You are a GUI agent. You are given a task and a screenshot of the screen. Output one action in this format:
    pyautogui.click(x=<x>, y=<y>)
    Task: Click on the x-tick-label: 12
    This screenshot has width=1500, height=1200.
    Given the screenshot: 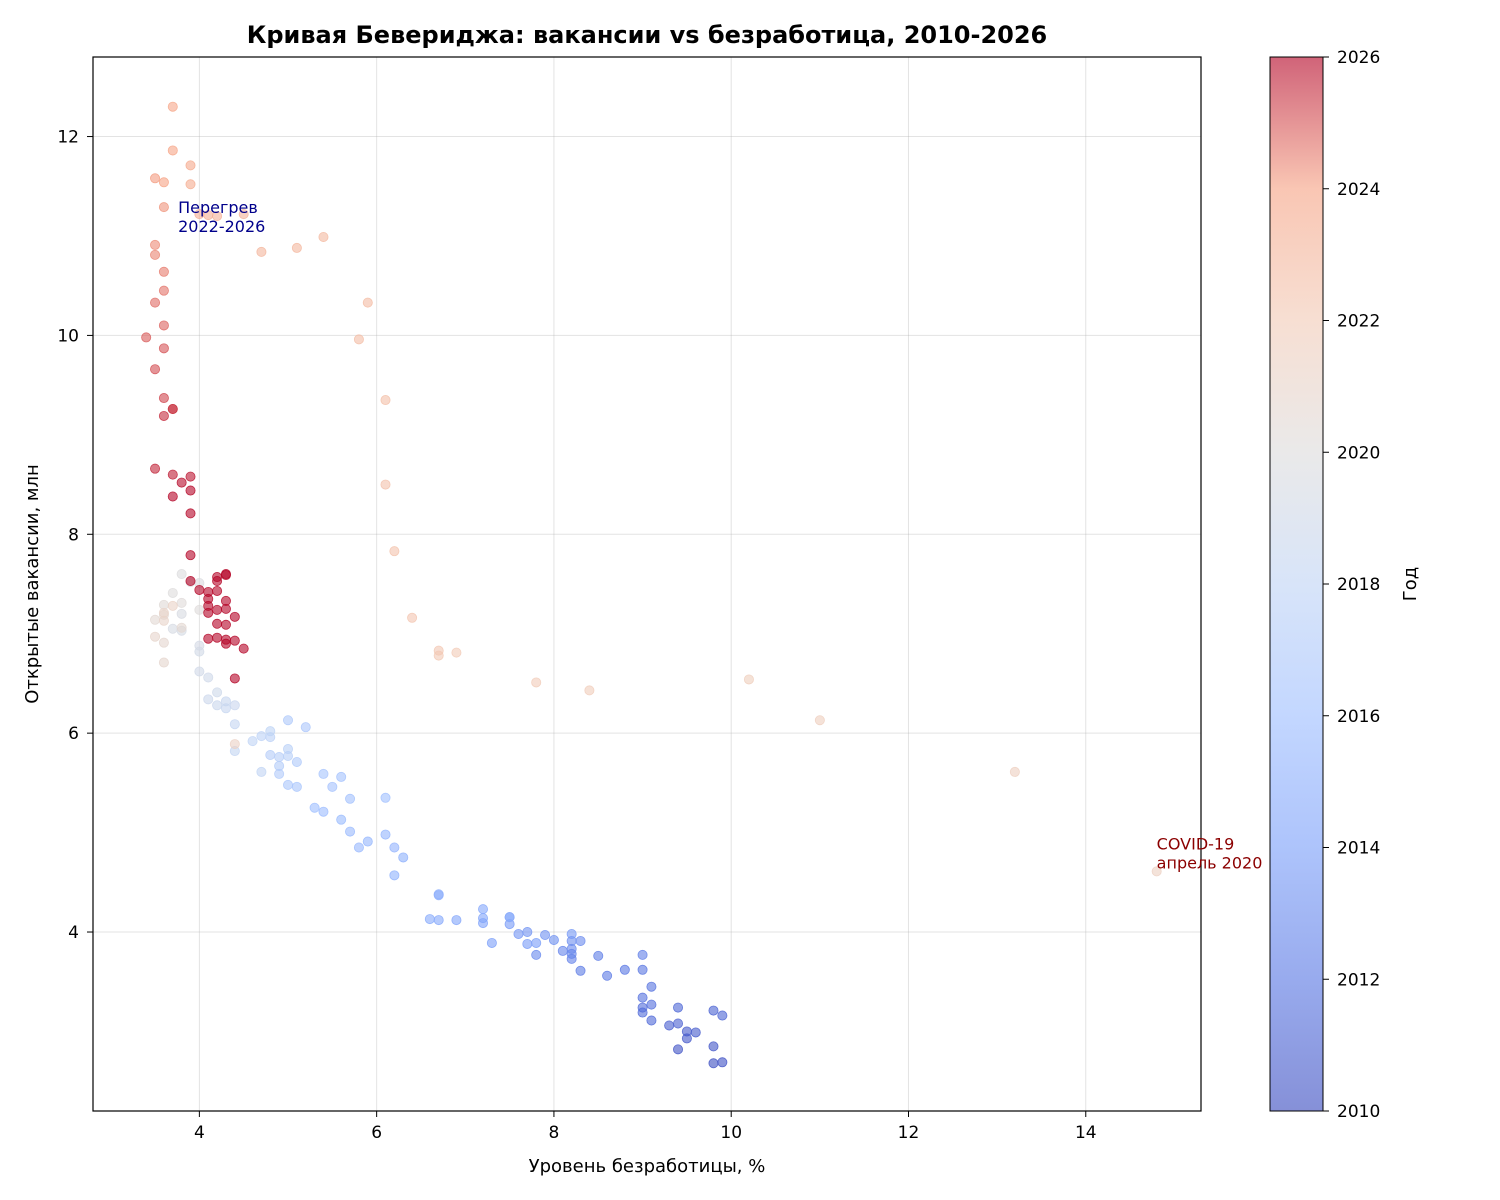 What is the action you would take?
    pyautogui.click(x=909, y=1133)
    